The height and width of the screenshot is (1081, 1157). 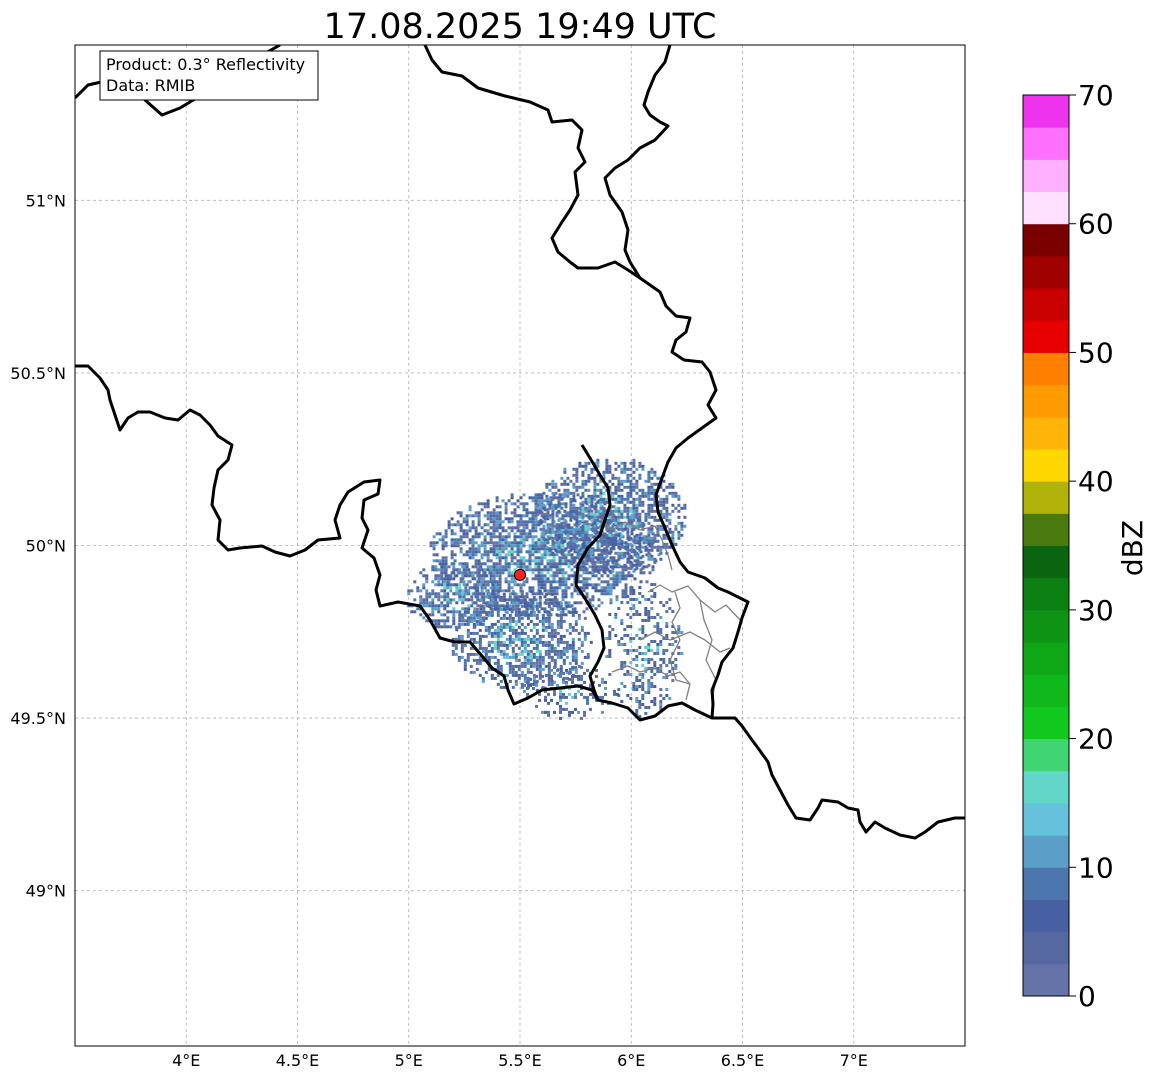 What do you see at coordinates (1096, 352) in the screenshot?
I see `colorbar-tick-label: 50` at bounding box center [1096, 352].